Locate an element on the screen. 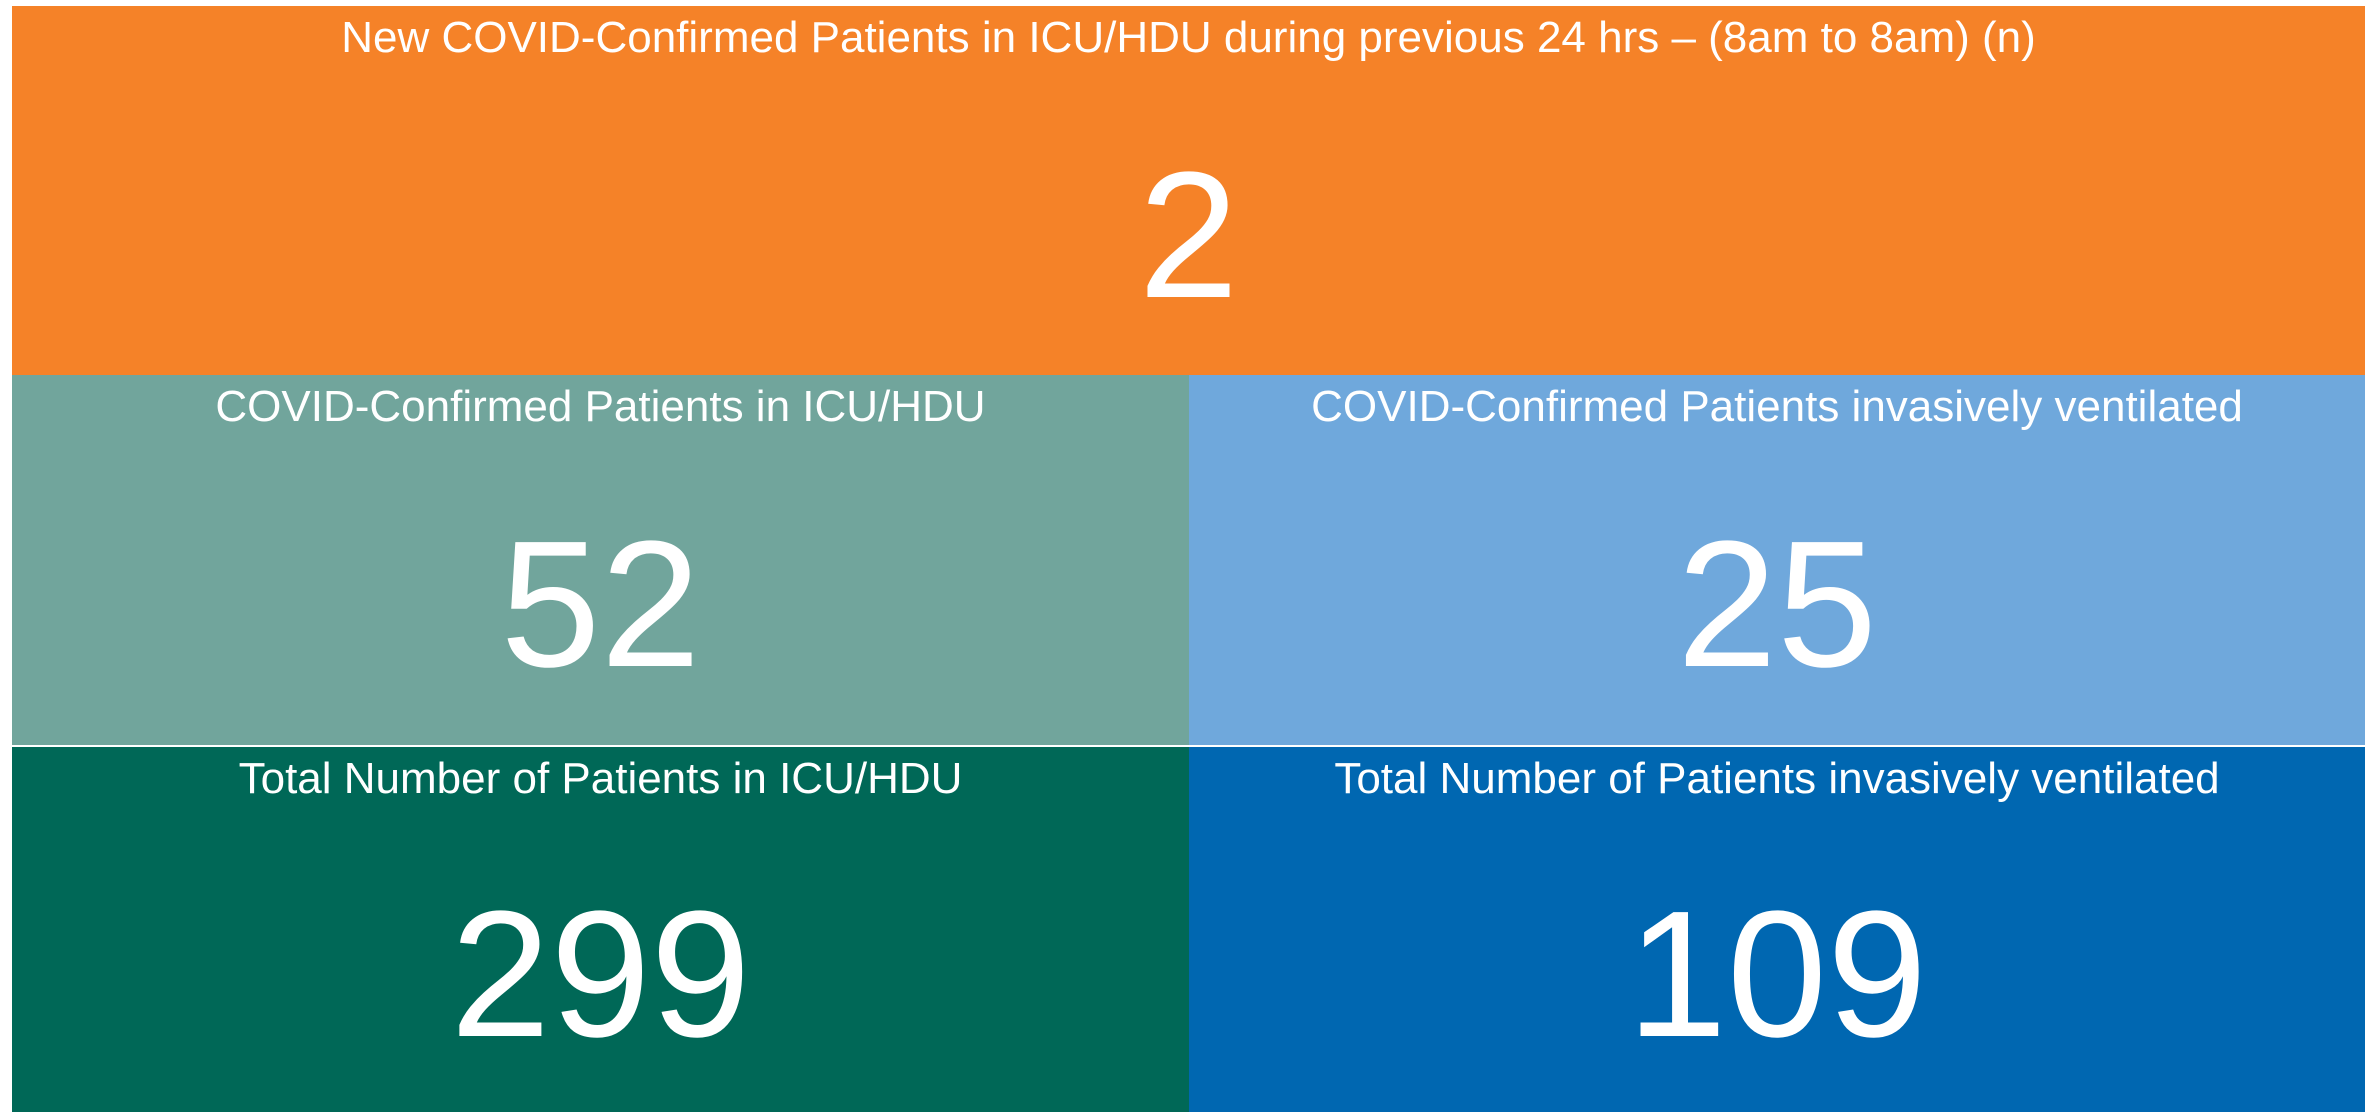 This screenshot has height=1112, width=2373. tile-label: Total Number of Patients in ICU/HDU is located at coordinates (600, 778).